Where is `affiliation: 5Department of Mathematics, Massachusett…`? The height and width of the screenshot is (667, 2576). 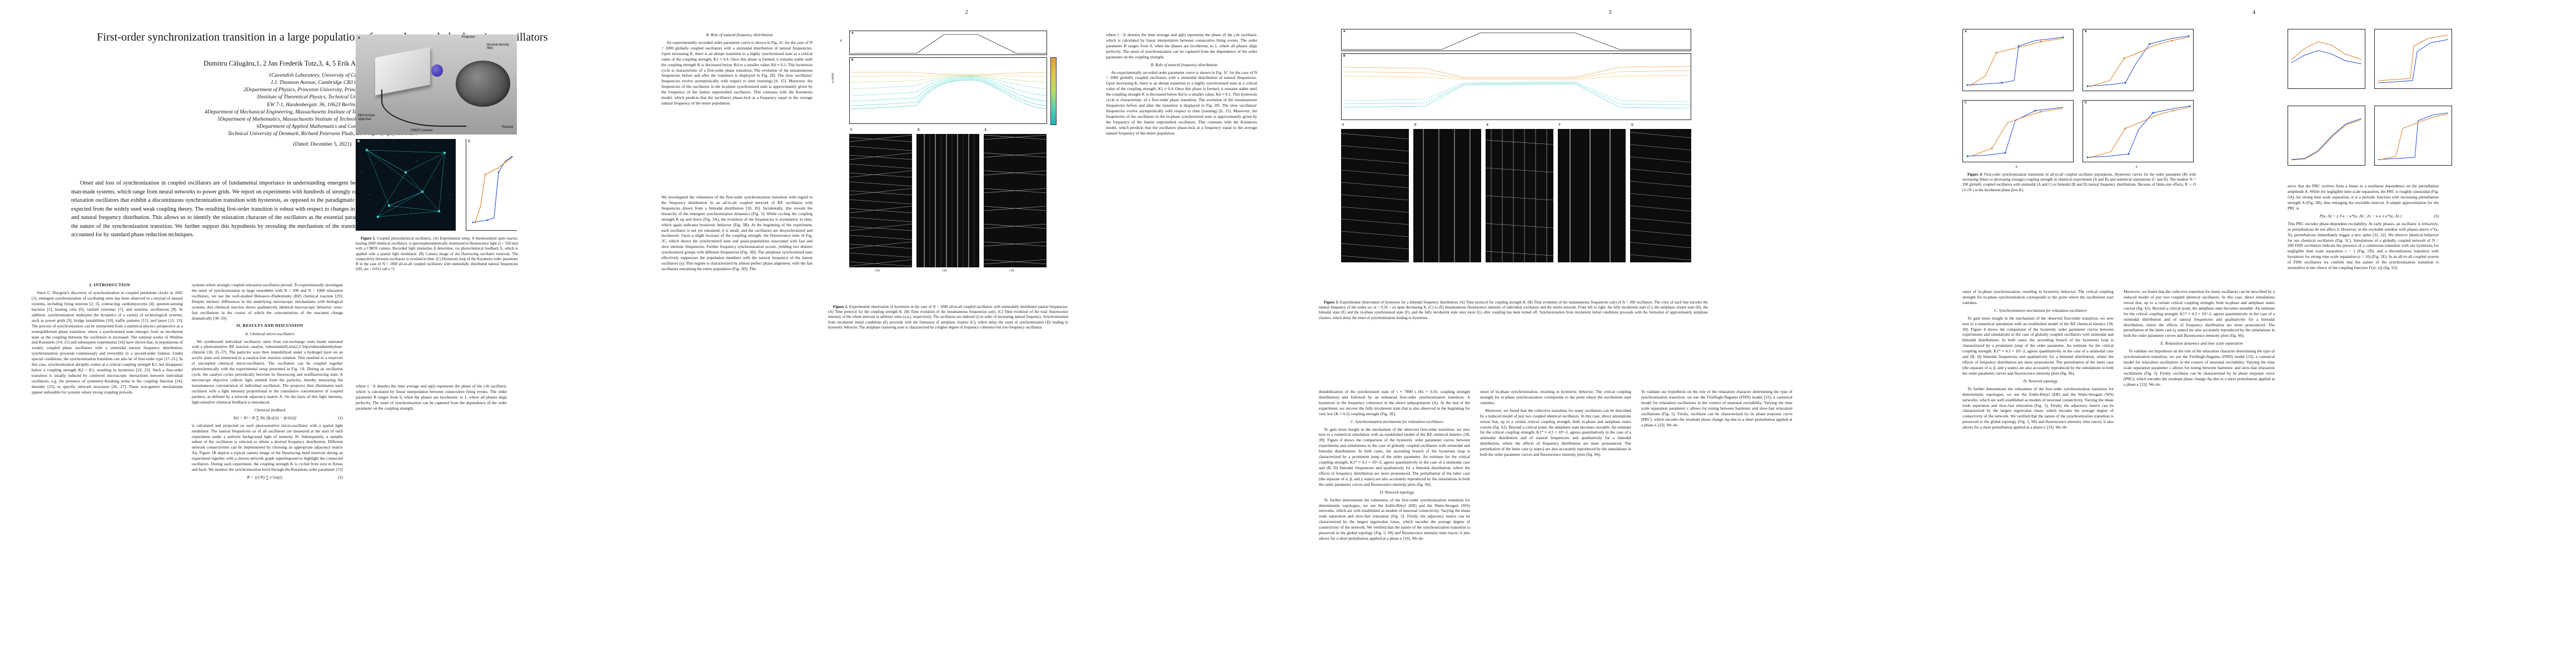
affiliation: 5Department of Mathematics, Massachusett… is located at coordinates (322, 119).